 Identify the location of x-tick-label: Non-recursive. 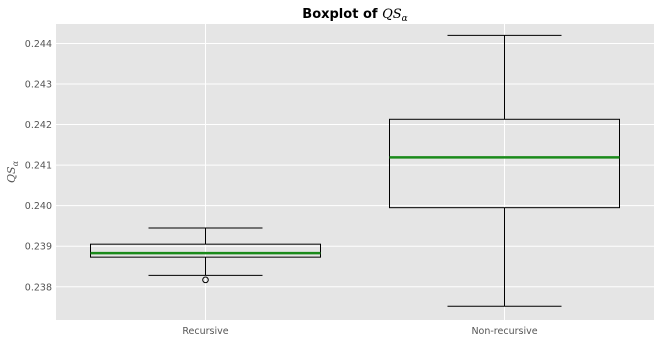
(504, 331).